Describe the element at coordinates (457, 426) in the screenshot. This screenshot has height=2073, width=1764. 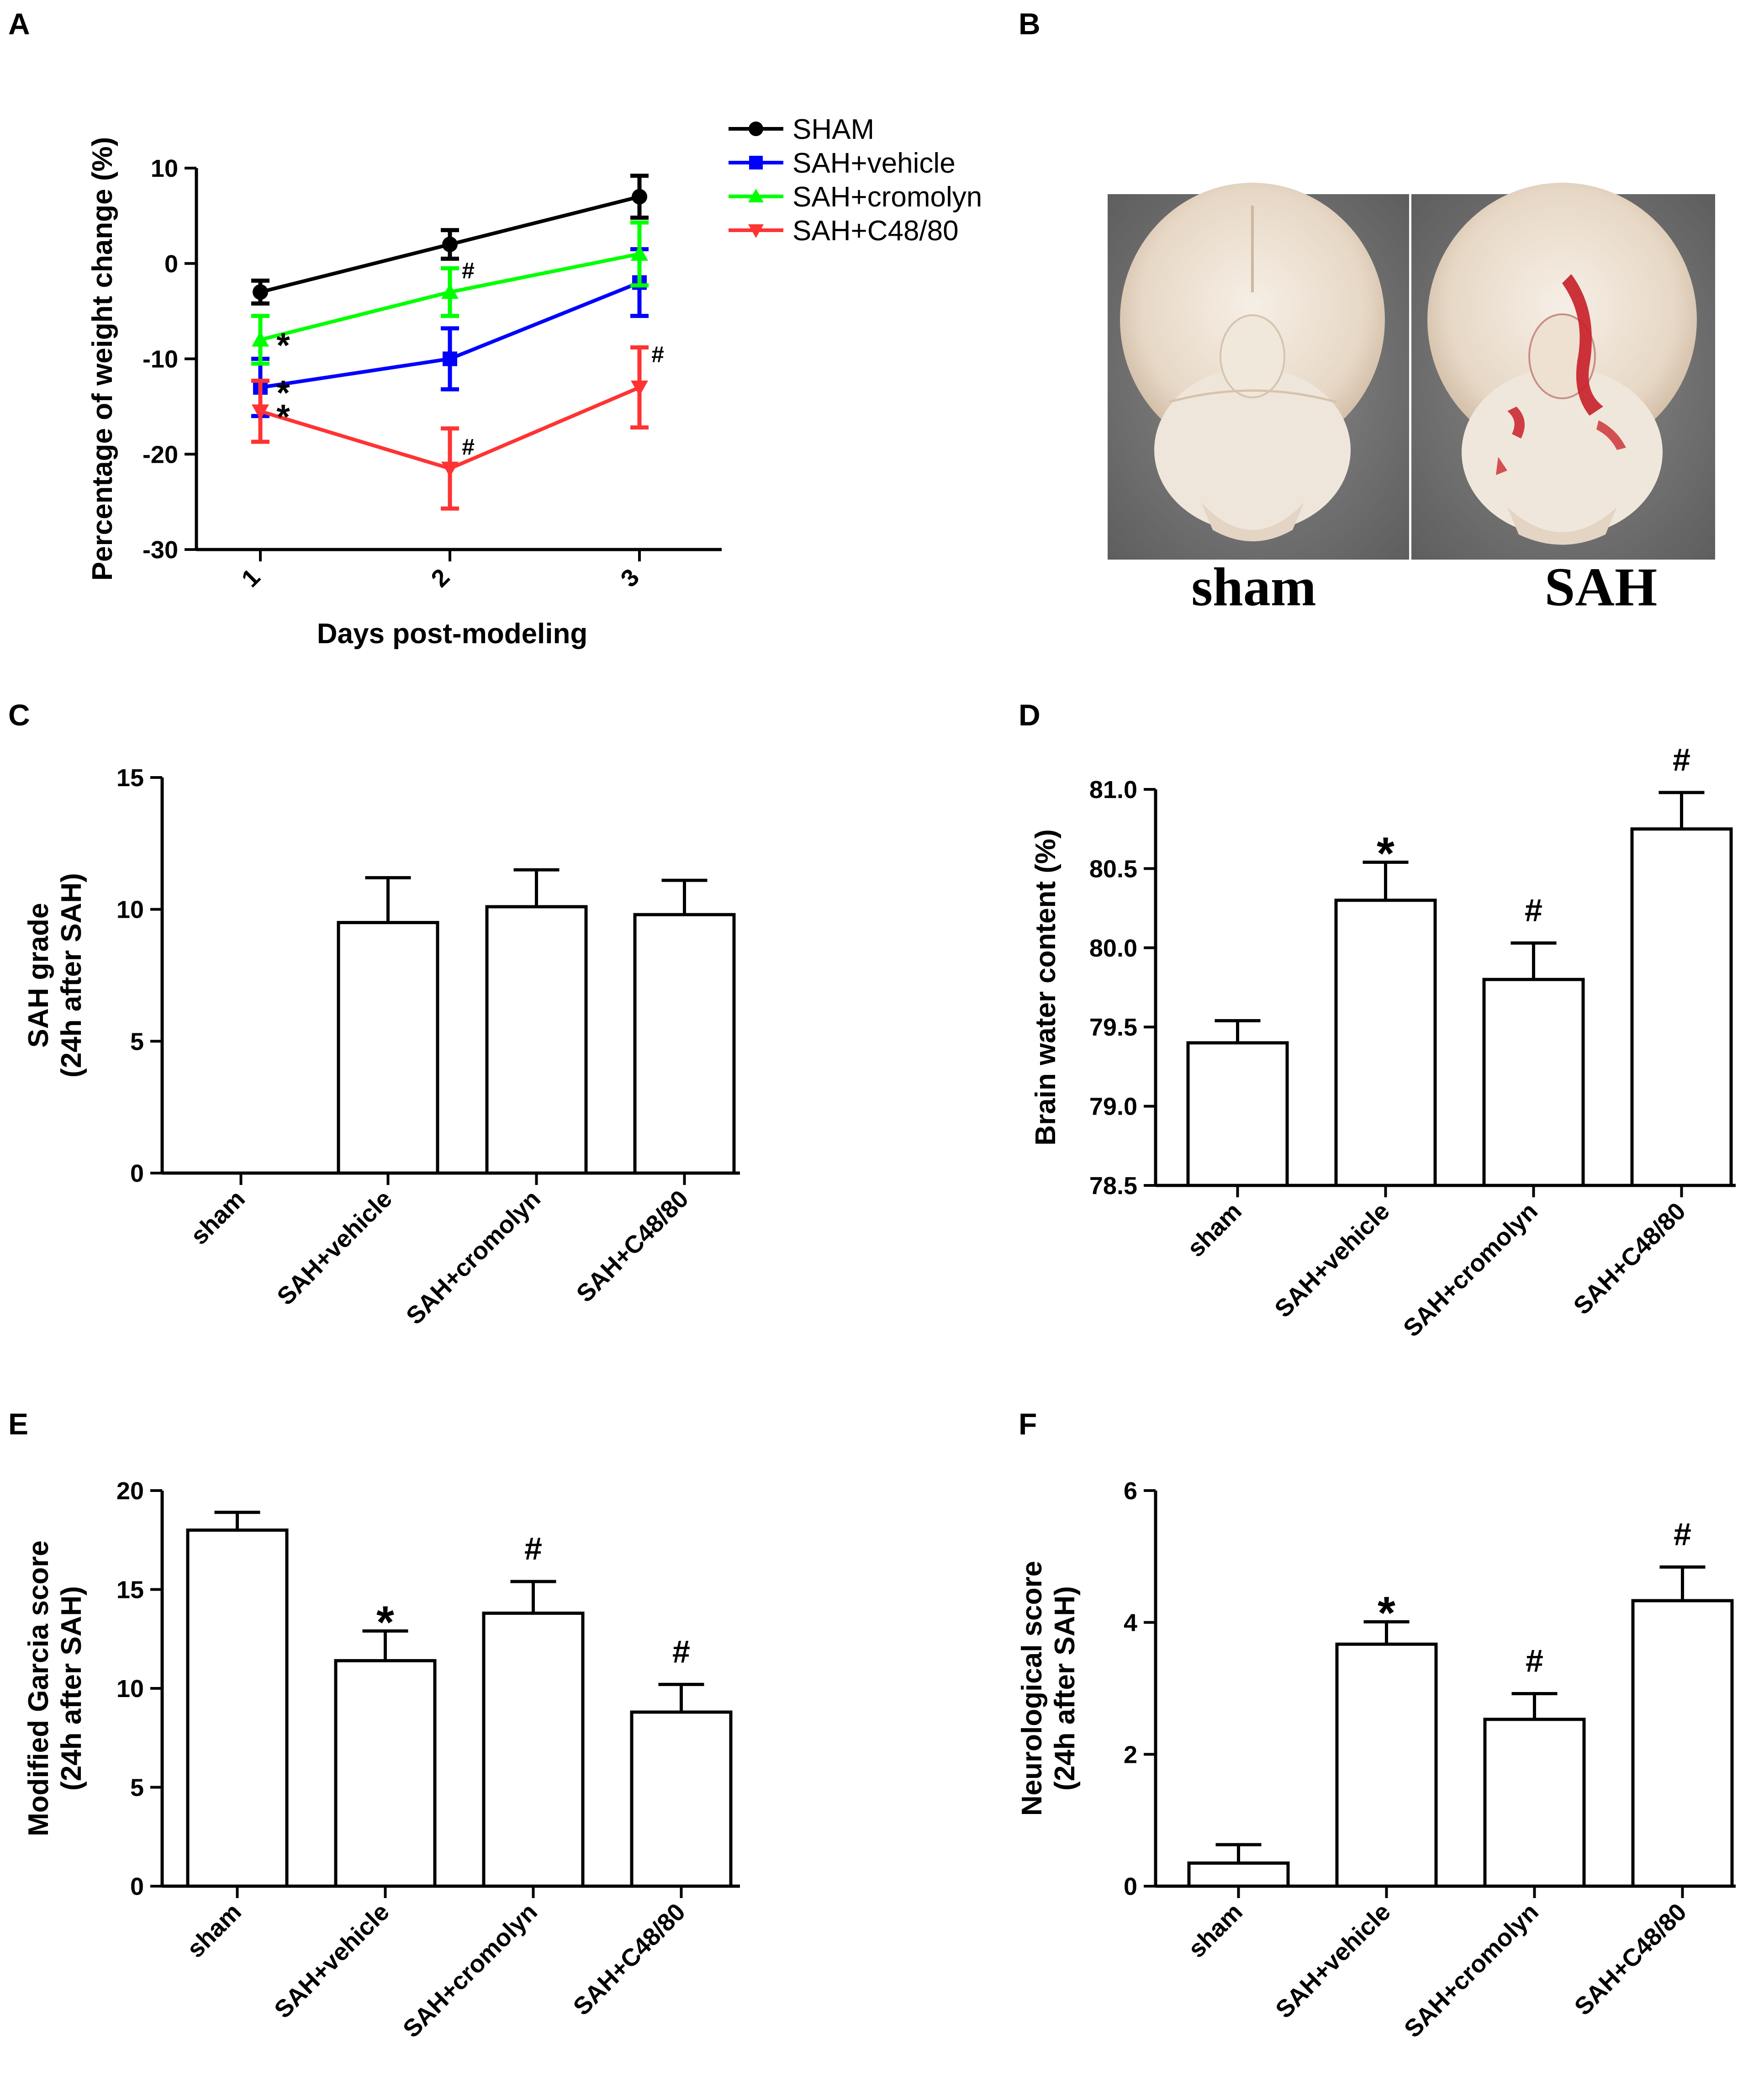
I see `series-sah-c48-80: * # #` at that location.